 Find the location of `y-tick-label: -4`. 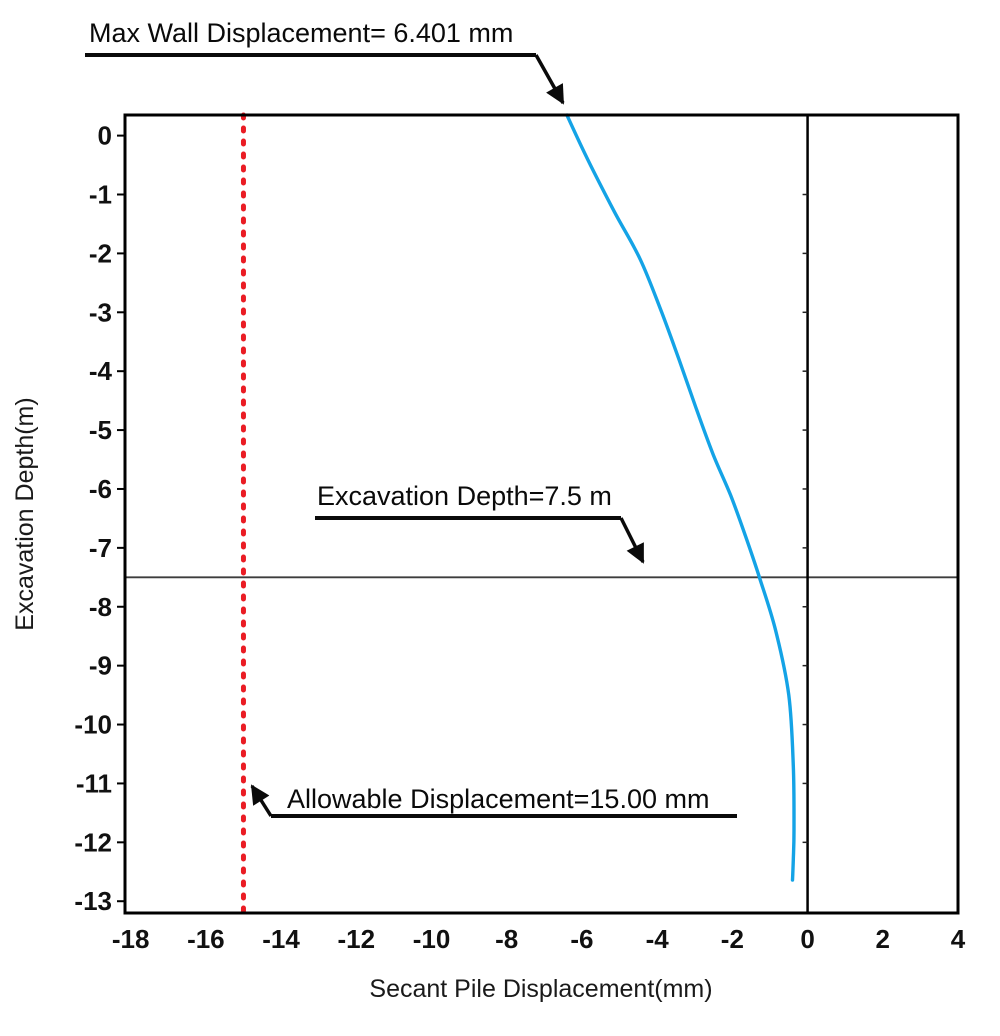

y-tick-label: -4 is located at coordinates (101, 371).